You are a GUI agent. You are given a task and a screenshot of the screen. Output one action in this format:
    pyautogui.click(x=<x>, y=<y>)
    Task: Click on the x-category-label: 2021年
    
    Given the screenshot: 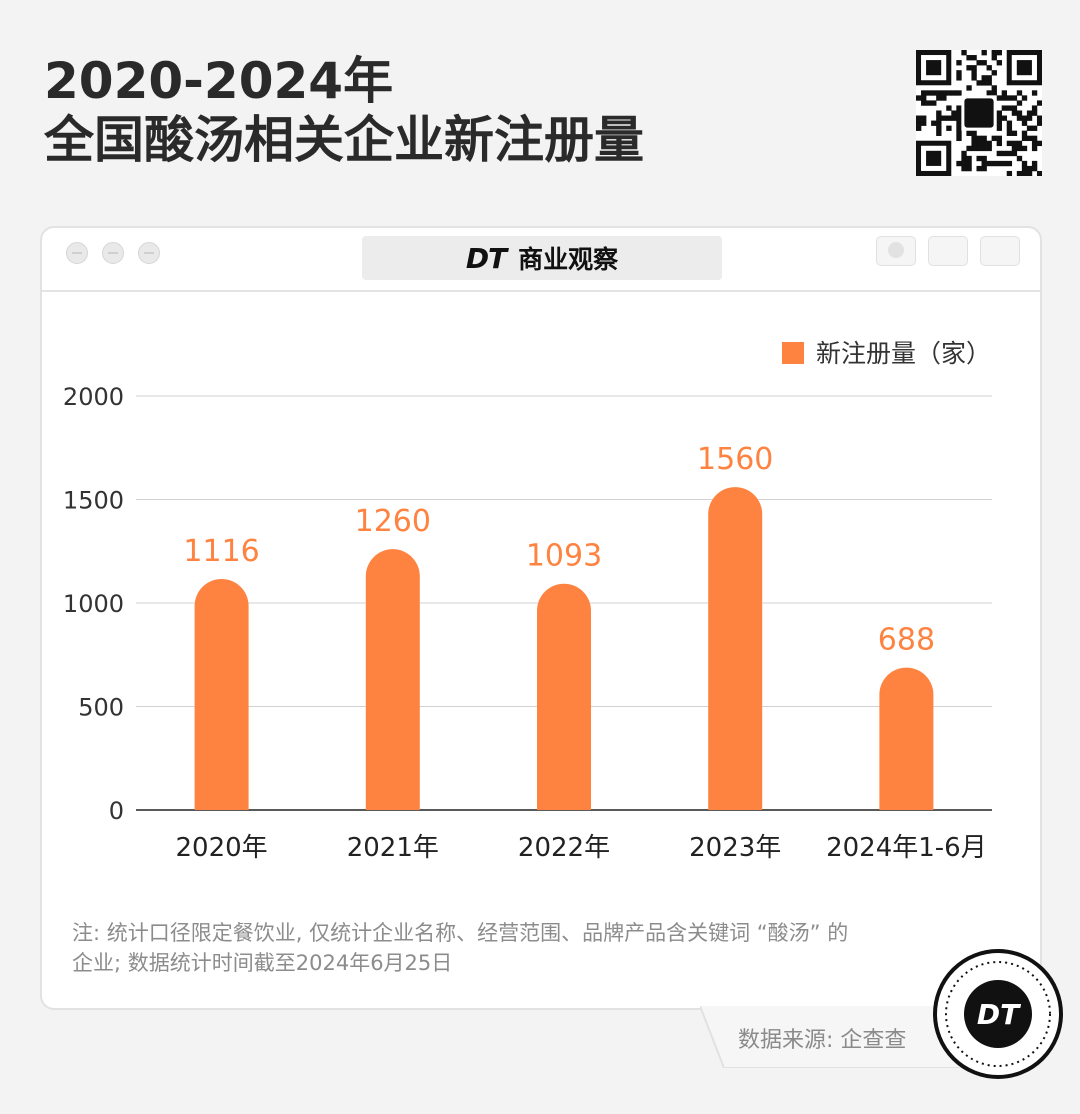 What is the action you would take?
    pyautogui.click(x=393, y=848)
    